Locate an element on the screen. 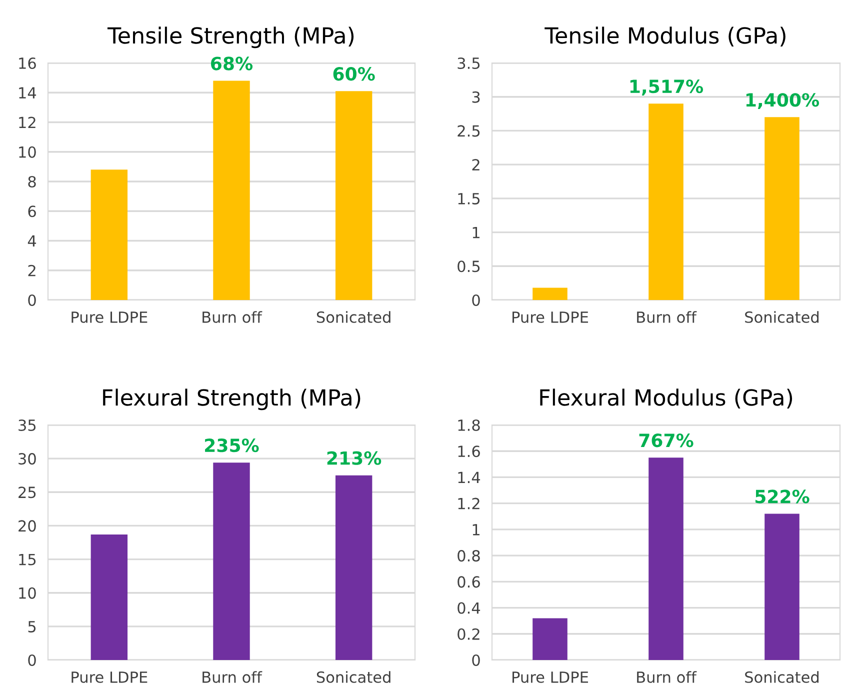 The height and width of the screenshot is (694, 844). y-tick-label: 16 is located at coordinates (27, 63).